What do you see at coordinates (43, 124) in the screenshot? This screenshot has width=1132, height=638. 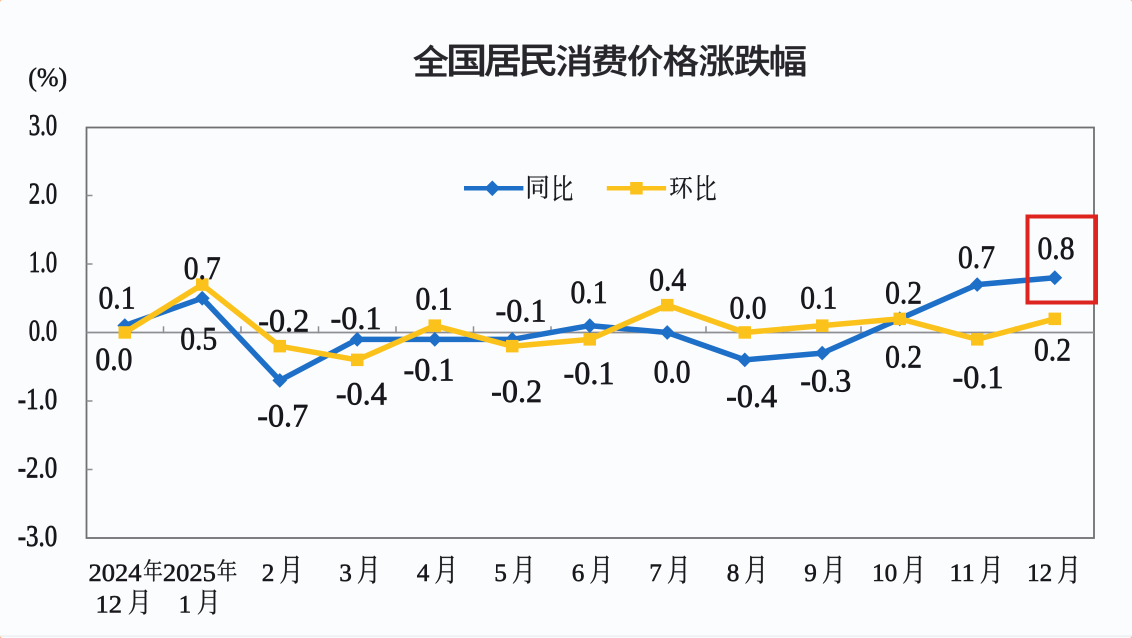 I see `svg-text: 3.0` at bounding box center [43, 124].